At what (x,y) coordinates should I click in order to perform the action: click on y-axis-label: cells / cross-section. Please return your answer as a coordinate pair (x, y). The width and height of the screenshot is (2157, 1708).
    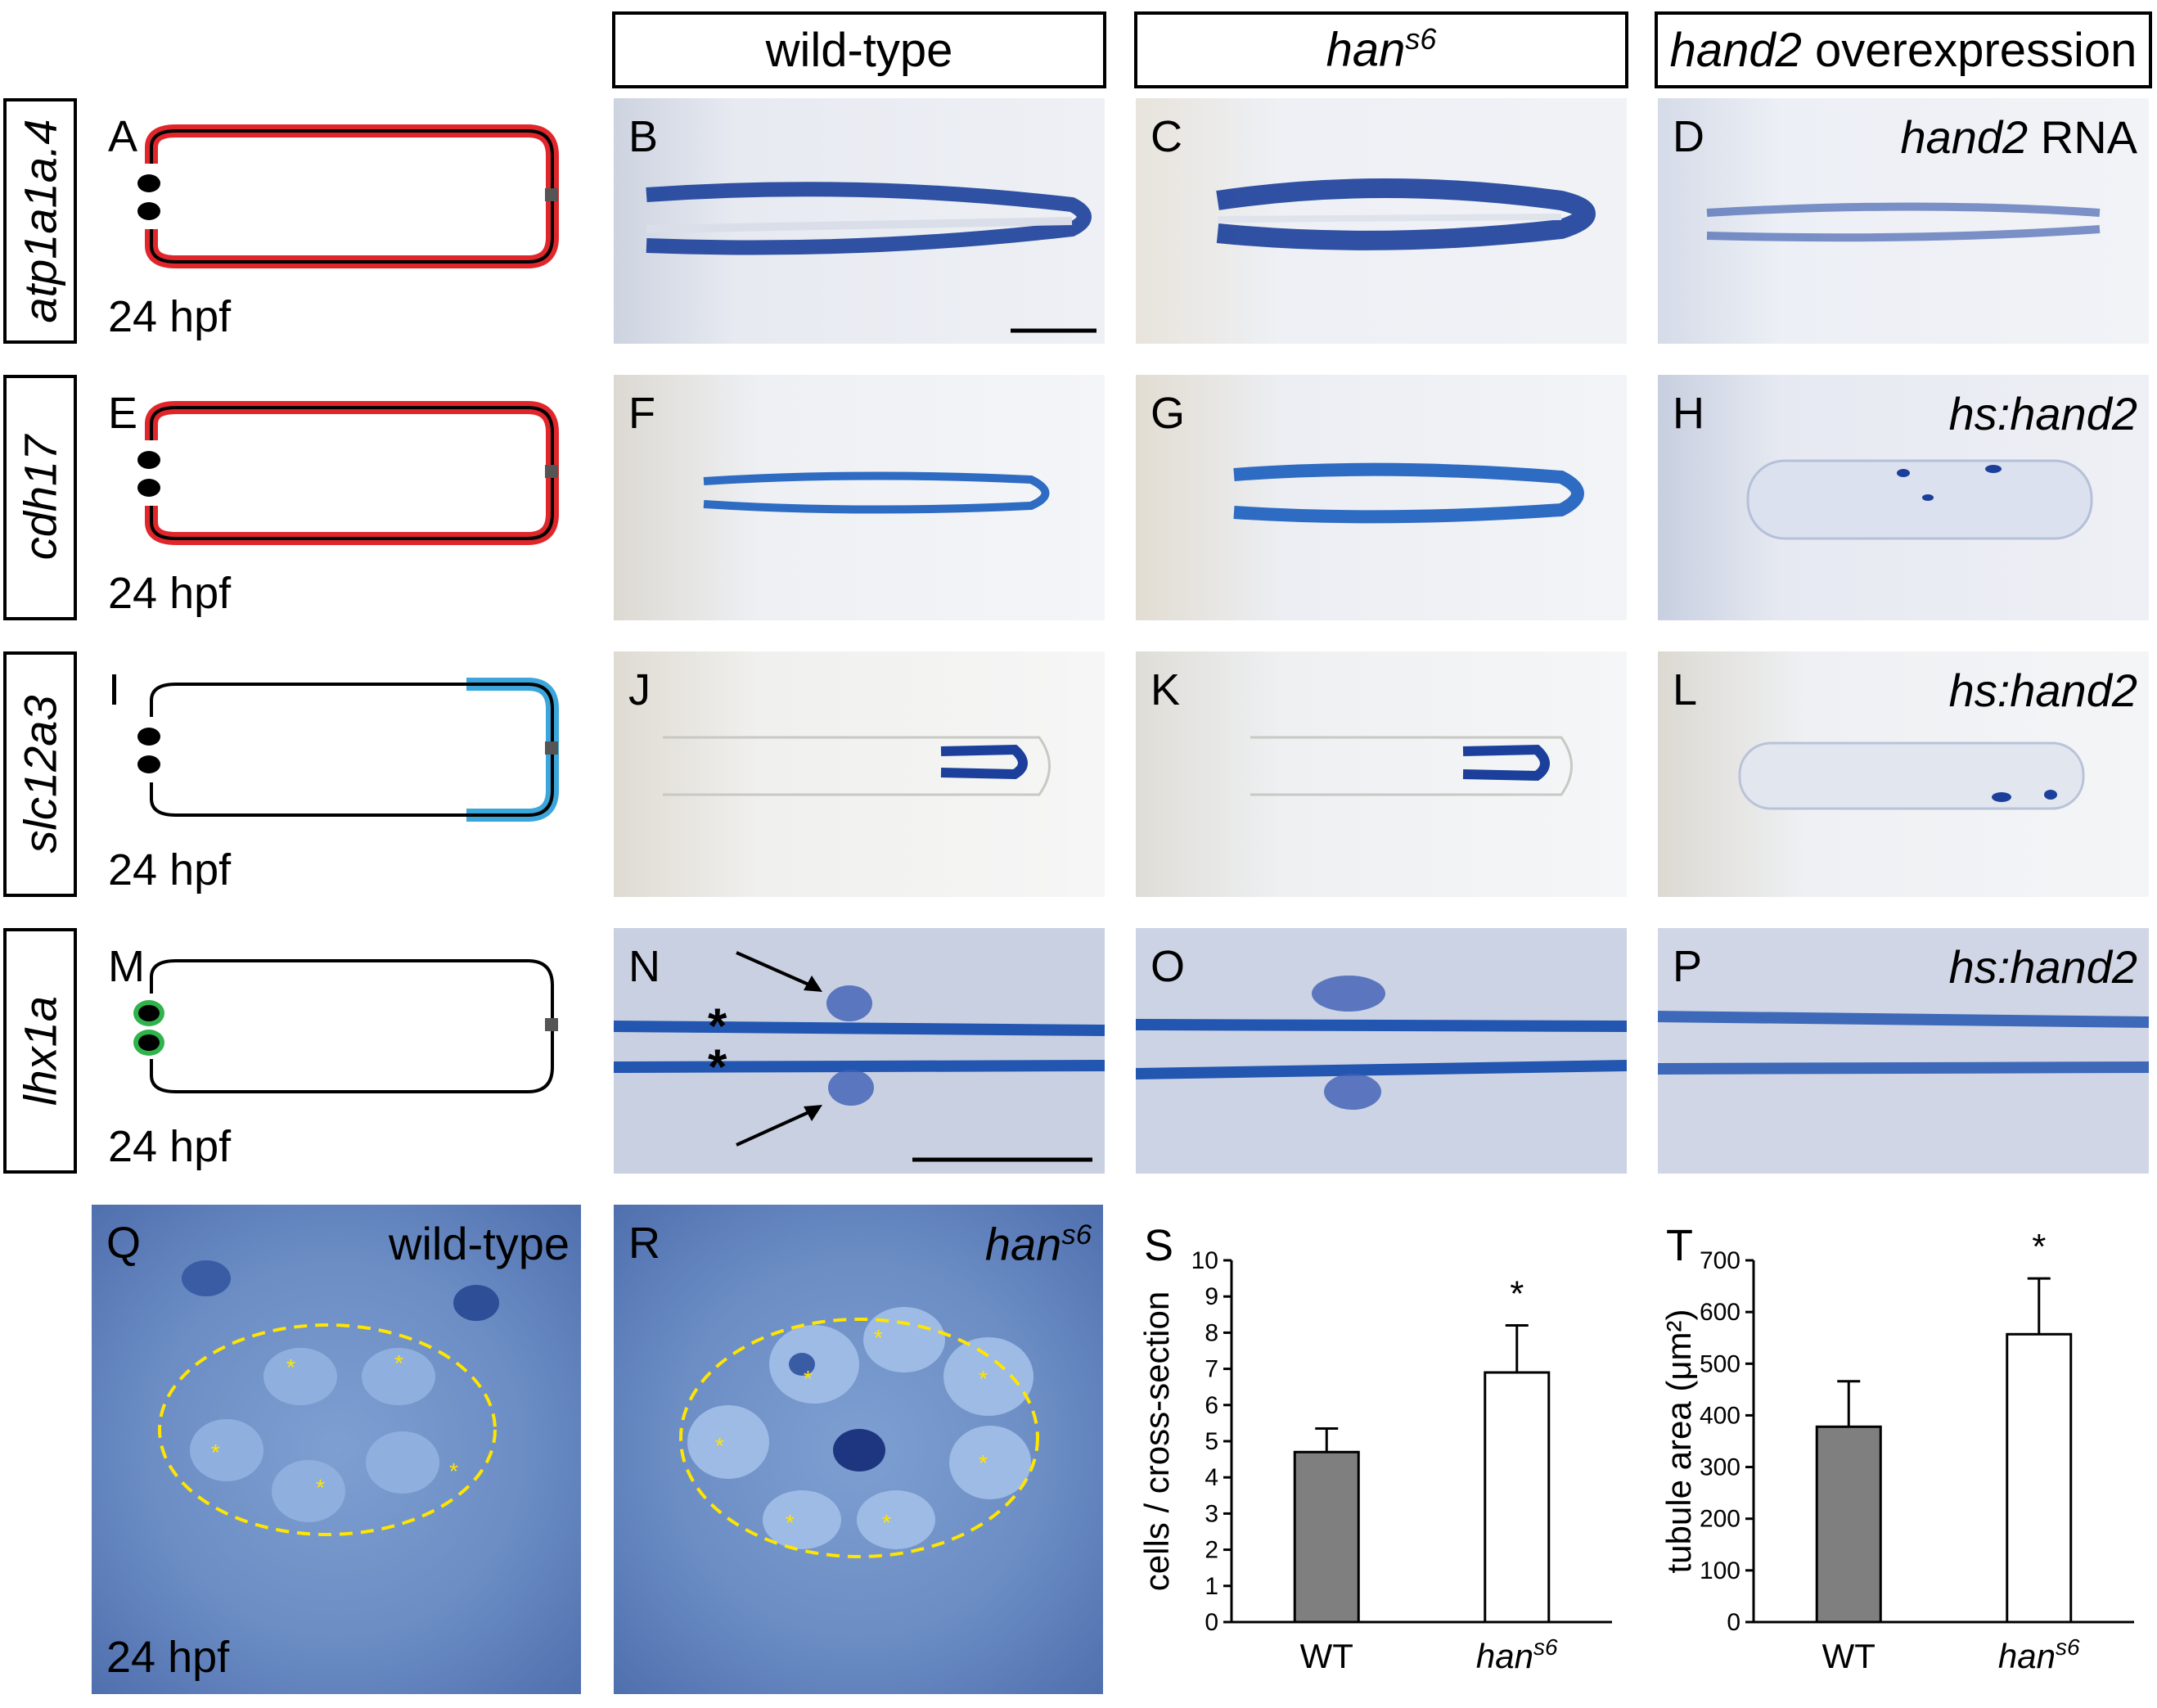
    Looking at the image, I should click on (1156, 1441).